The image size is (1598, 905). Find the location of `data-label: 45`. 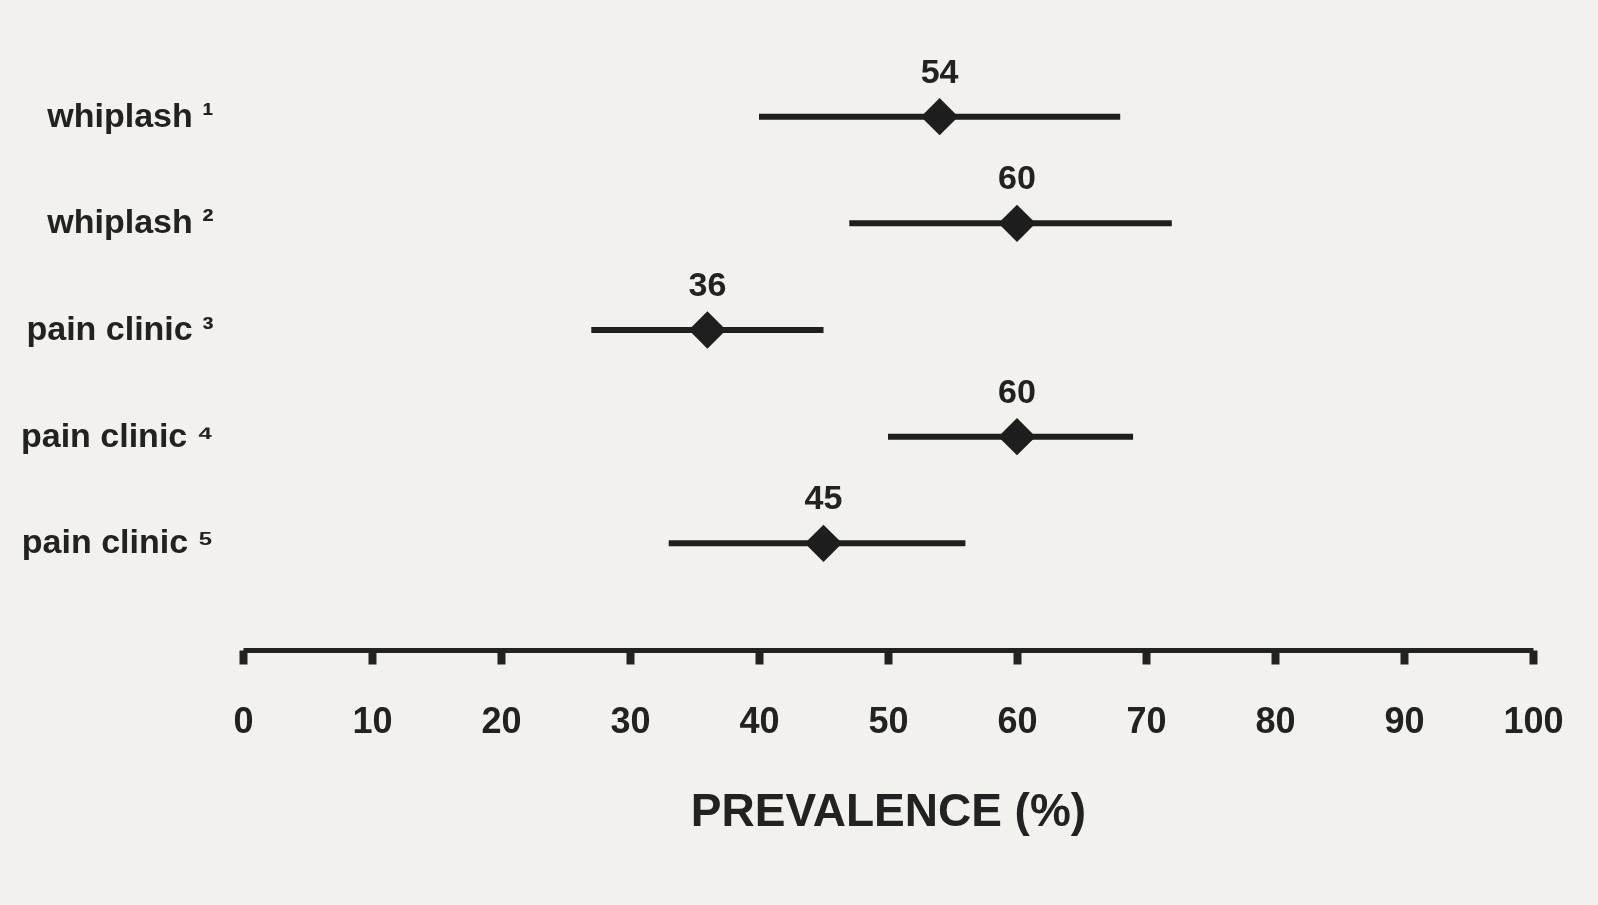

data-label: 45 is located at coordinates (823, 497).